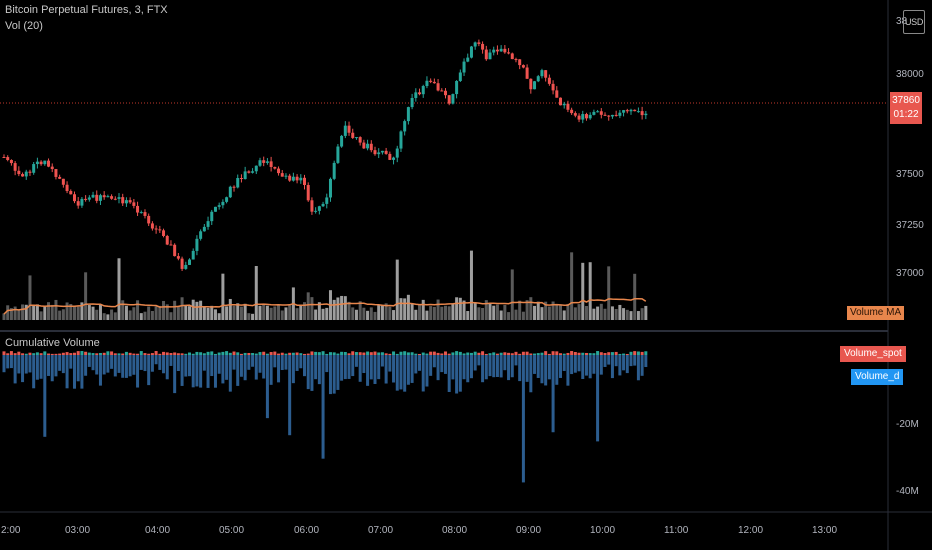 Image resolution: width=932 pixels, height=550 pixels. I want to click on currency-button: USD, so click(914, 22).